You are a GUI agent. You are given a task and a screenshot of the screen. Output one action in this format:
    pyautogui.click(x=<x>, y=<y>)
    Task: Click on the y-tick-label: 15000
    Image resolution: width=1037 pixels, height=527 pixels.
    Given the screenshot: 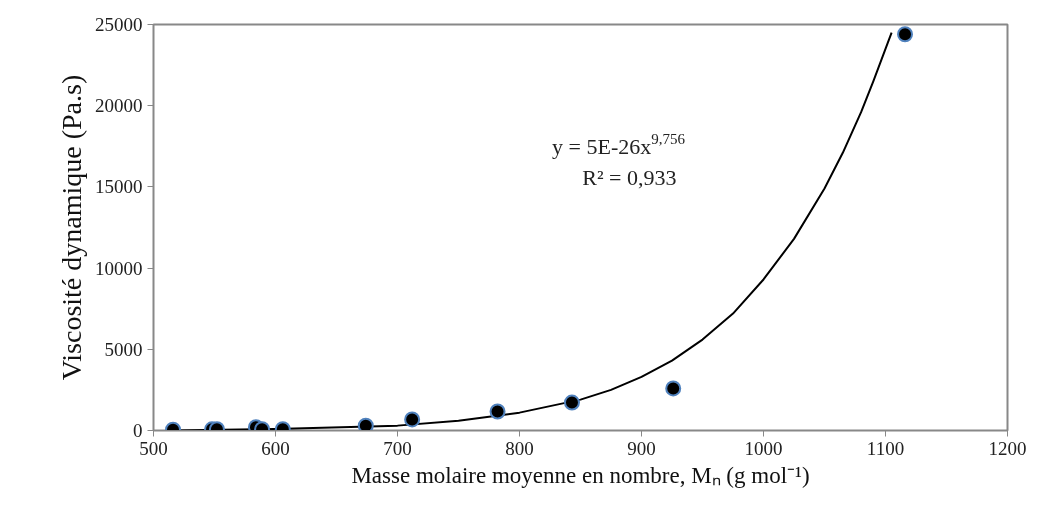 What is the action you would take?
    pyautogui.click(x=119, y=187)
    